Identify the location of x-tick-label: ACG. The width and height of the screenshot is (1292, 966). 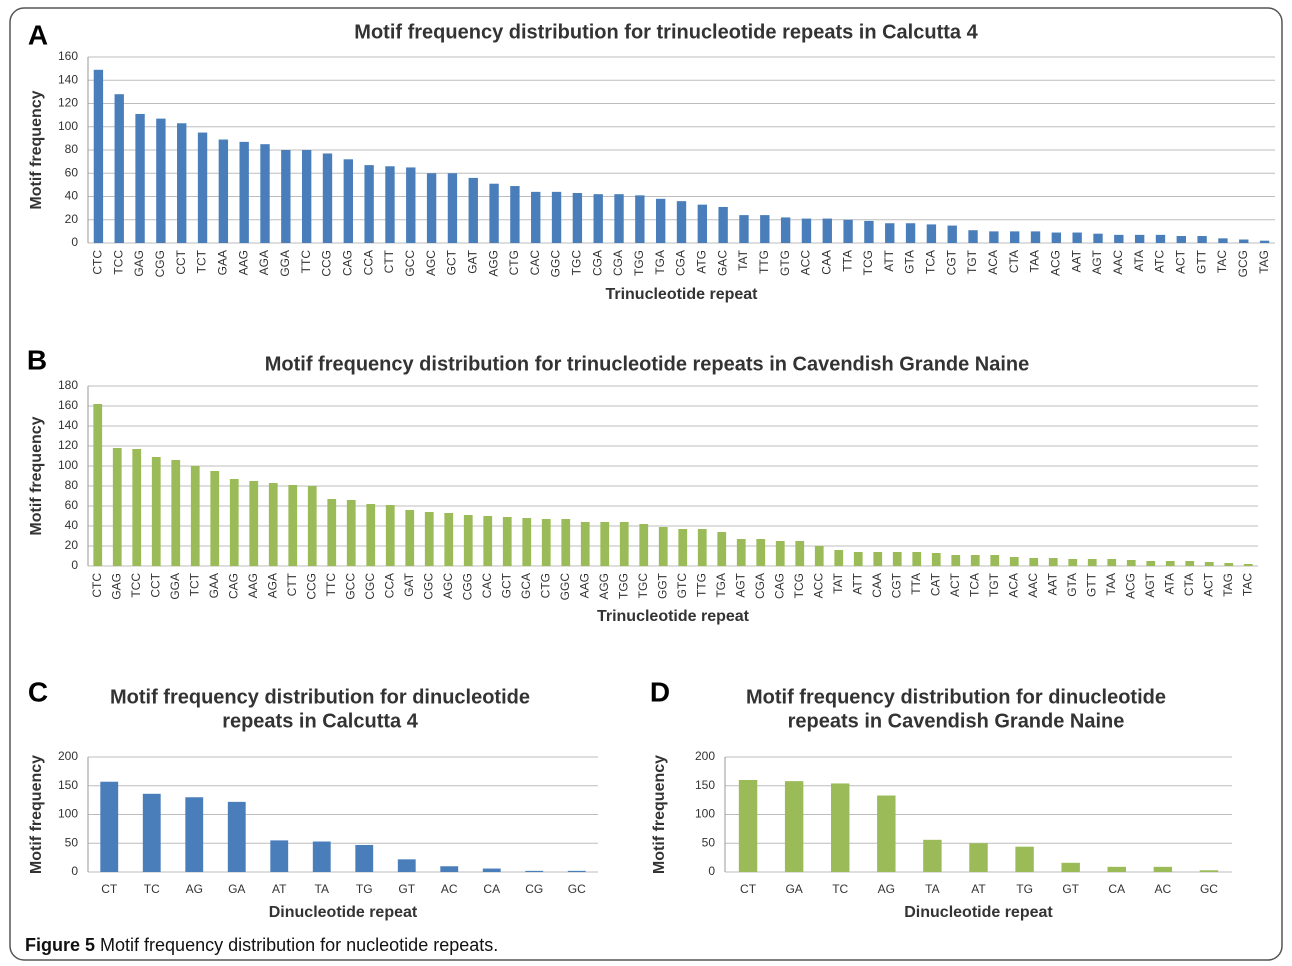
(1056, 263).